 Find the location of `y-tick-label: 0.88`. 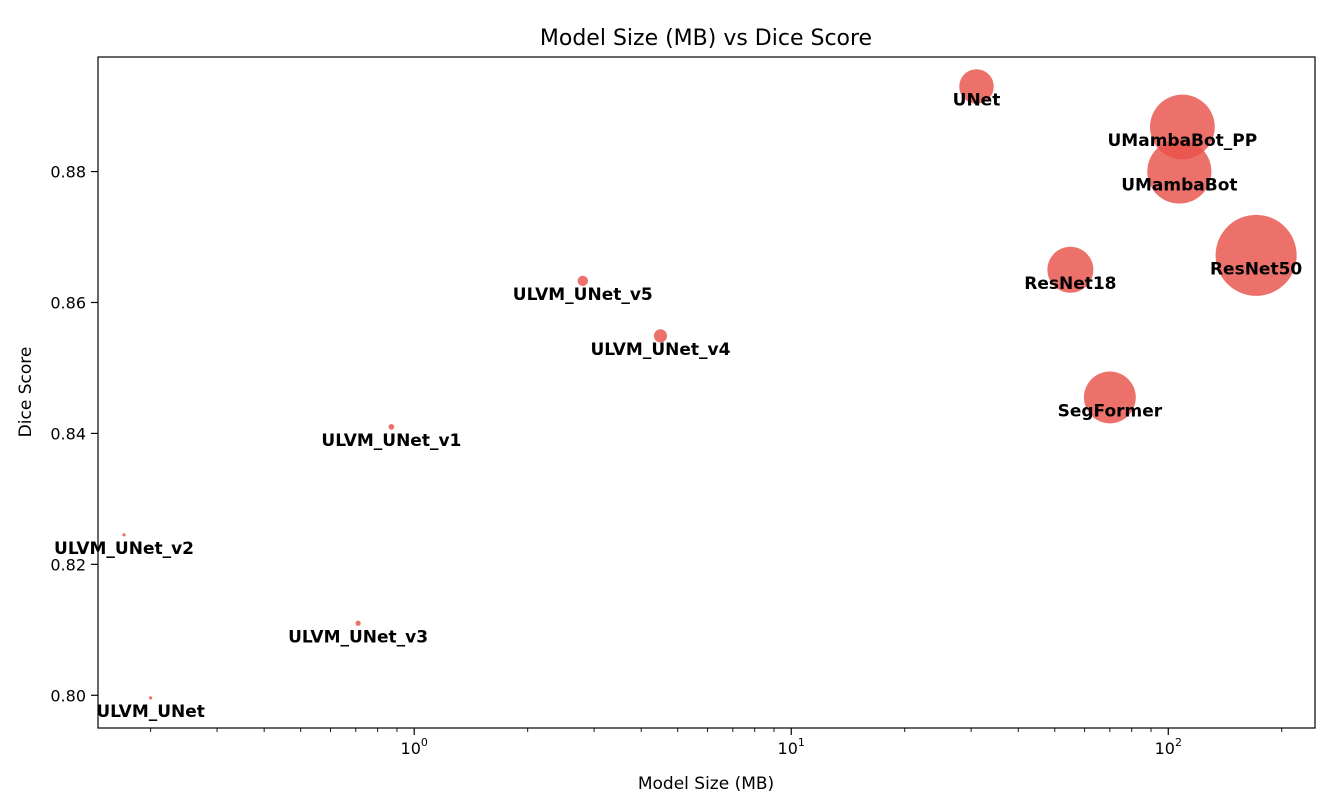

y-tick-label: 0.88 is located at coordinates (68, 172).